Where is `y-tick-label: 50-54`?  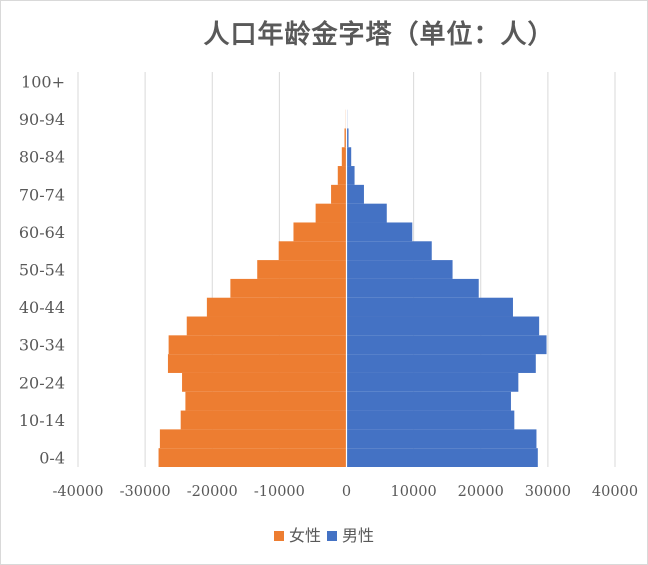
y-tick-label: 50-54 is located at coordinates (42, 270).